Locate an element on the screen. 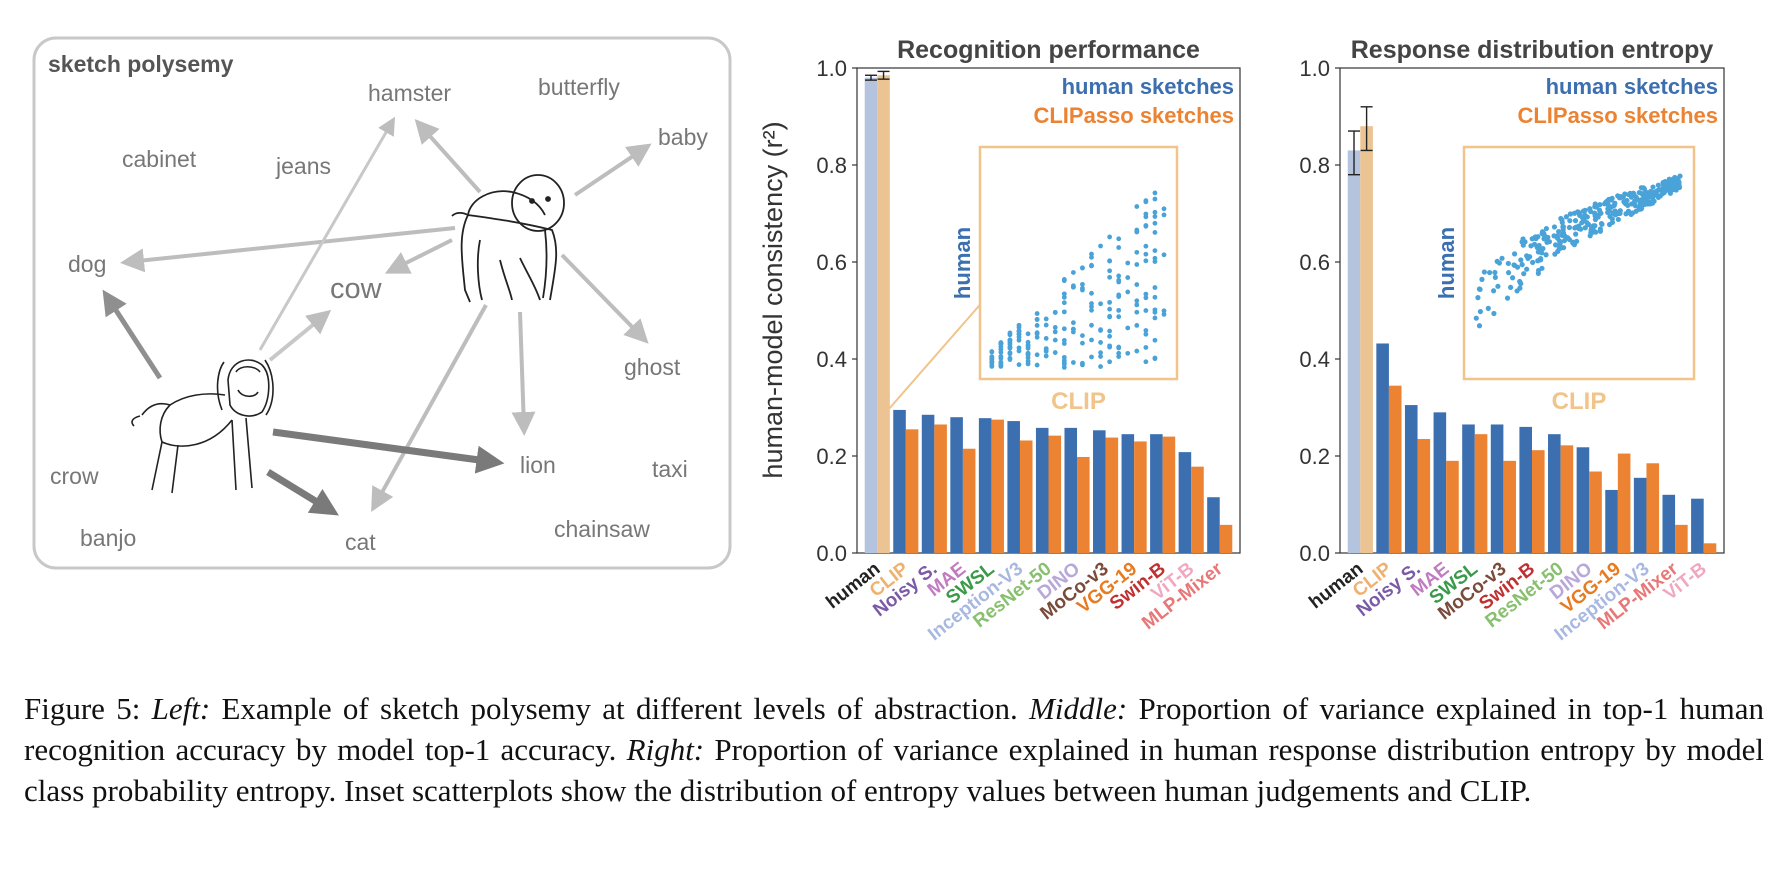 Image resolution: width=1780 pixels, height=884 pixels. figure-label: Figure 5: is located at coordinates (82, 708).